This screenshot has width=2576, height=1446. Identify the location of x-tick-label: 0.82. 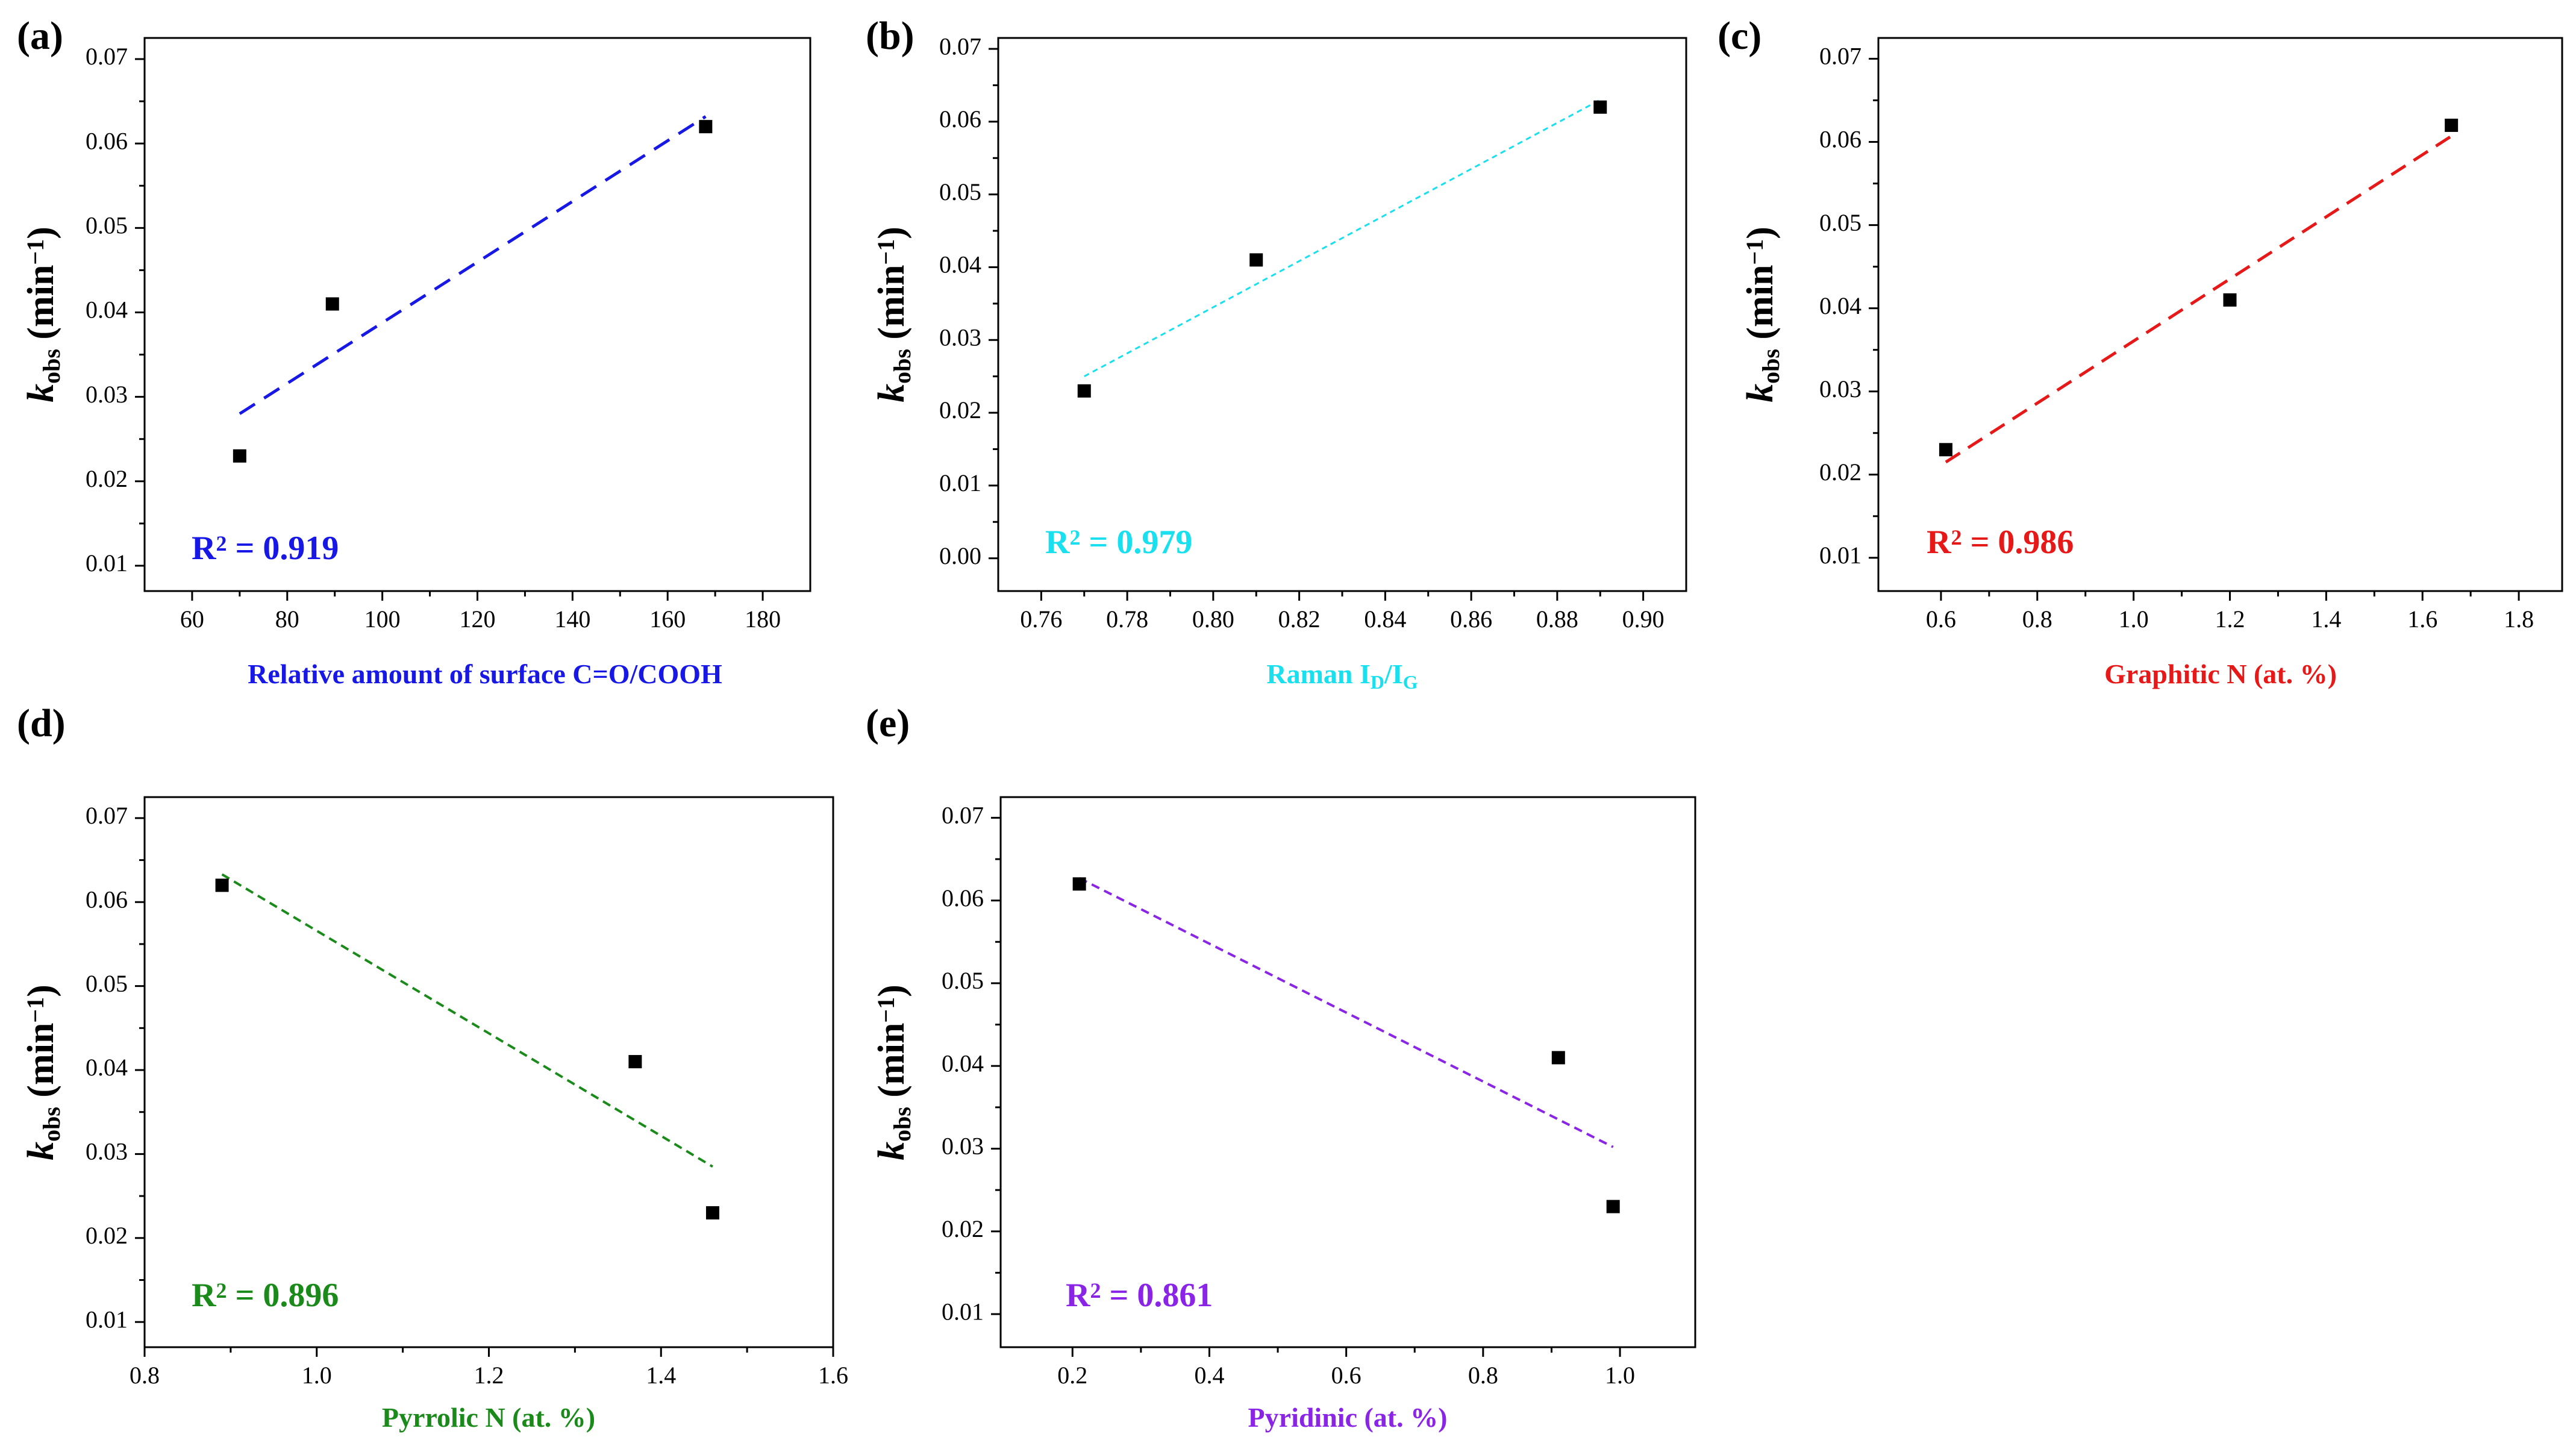
(1300, 619).